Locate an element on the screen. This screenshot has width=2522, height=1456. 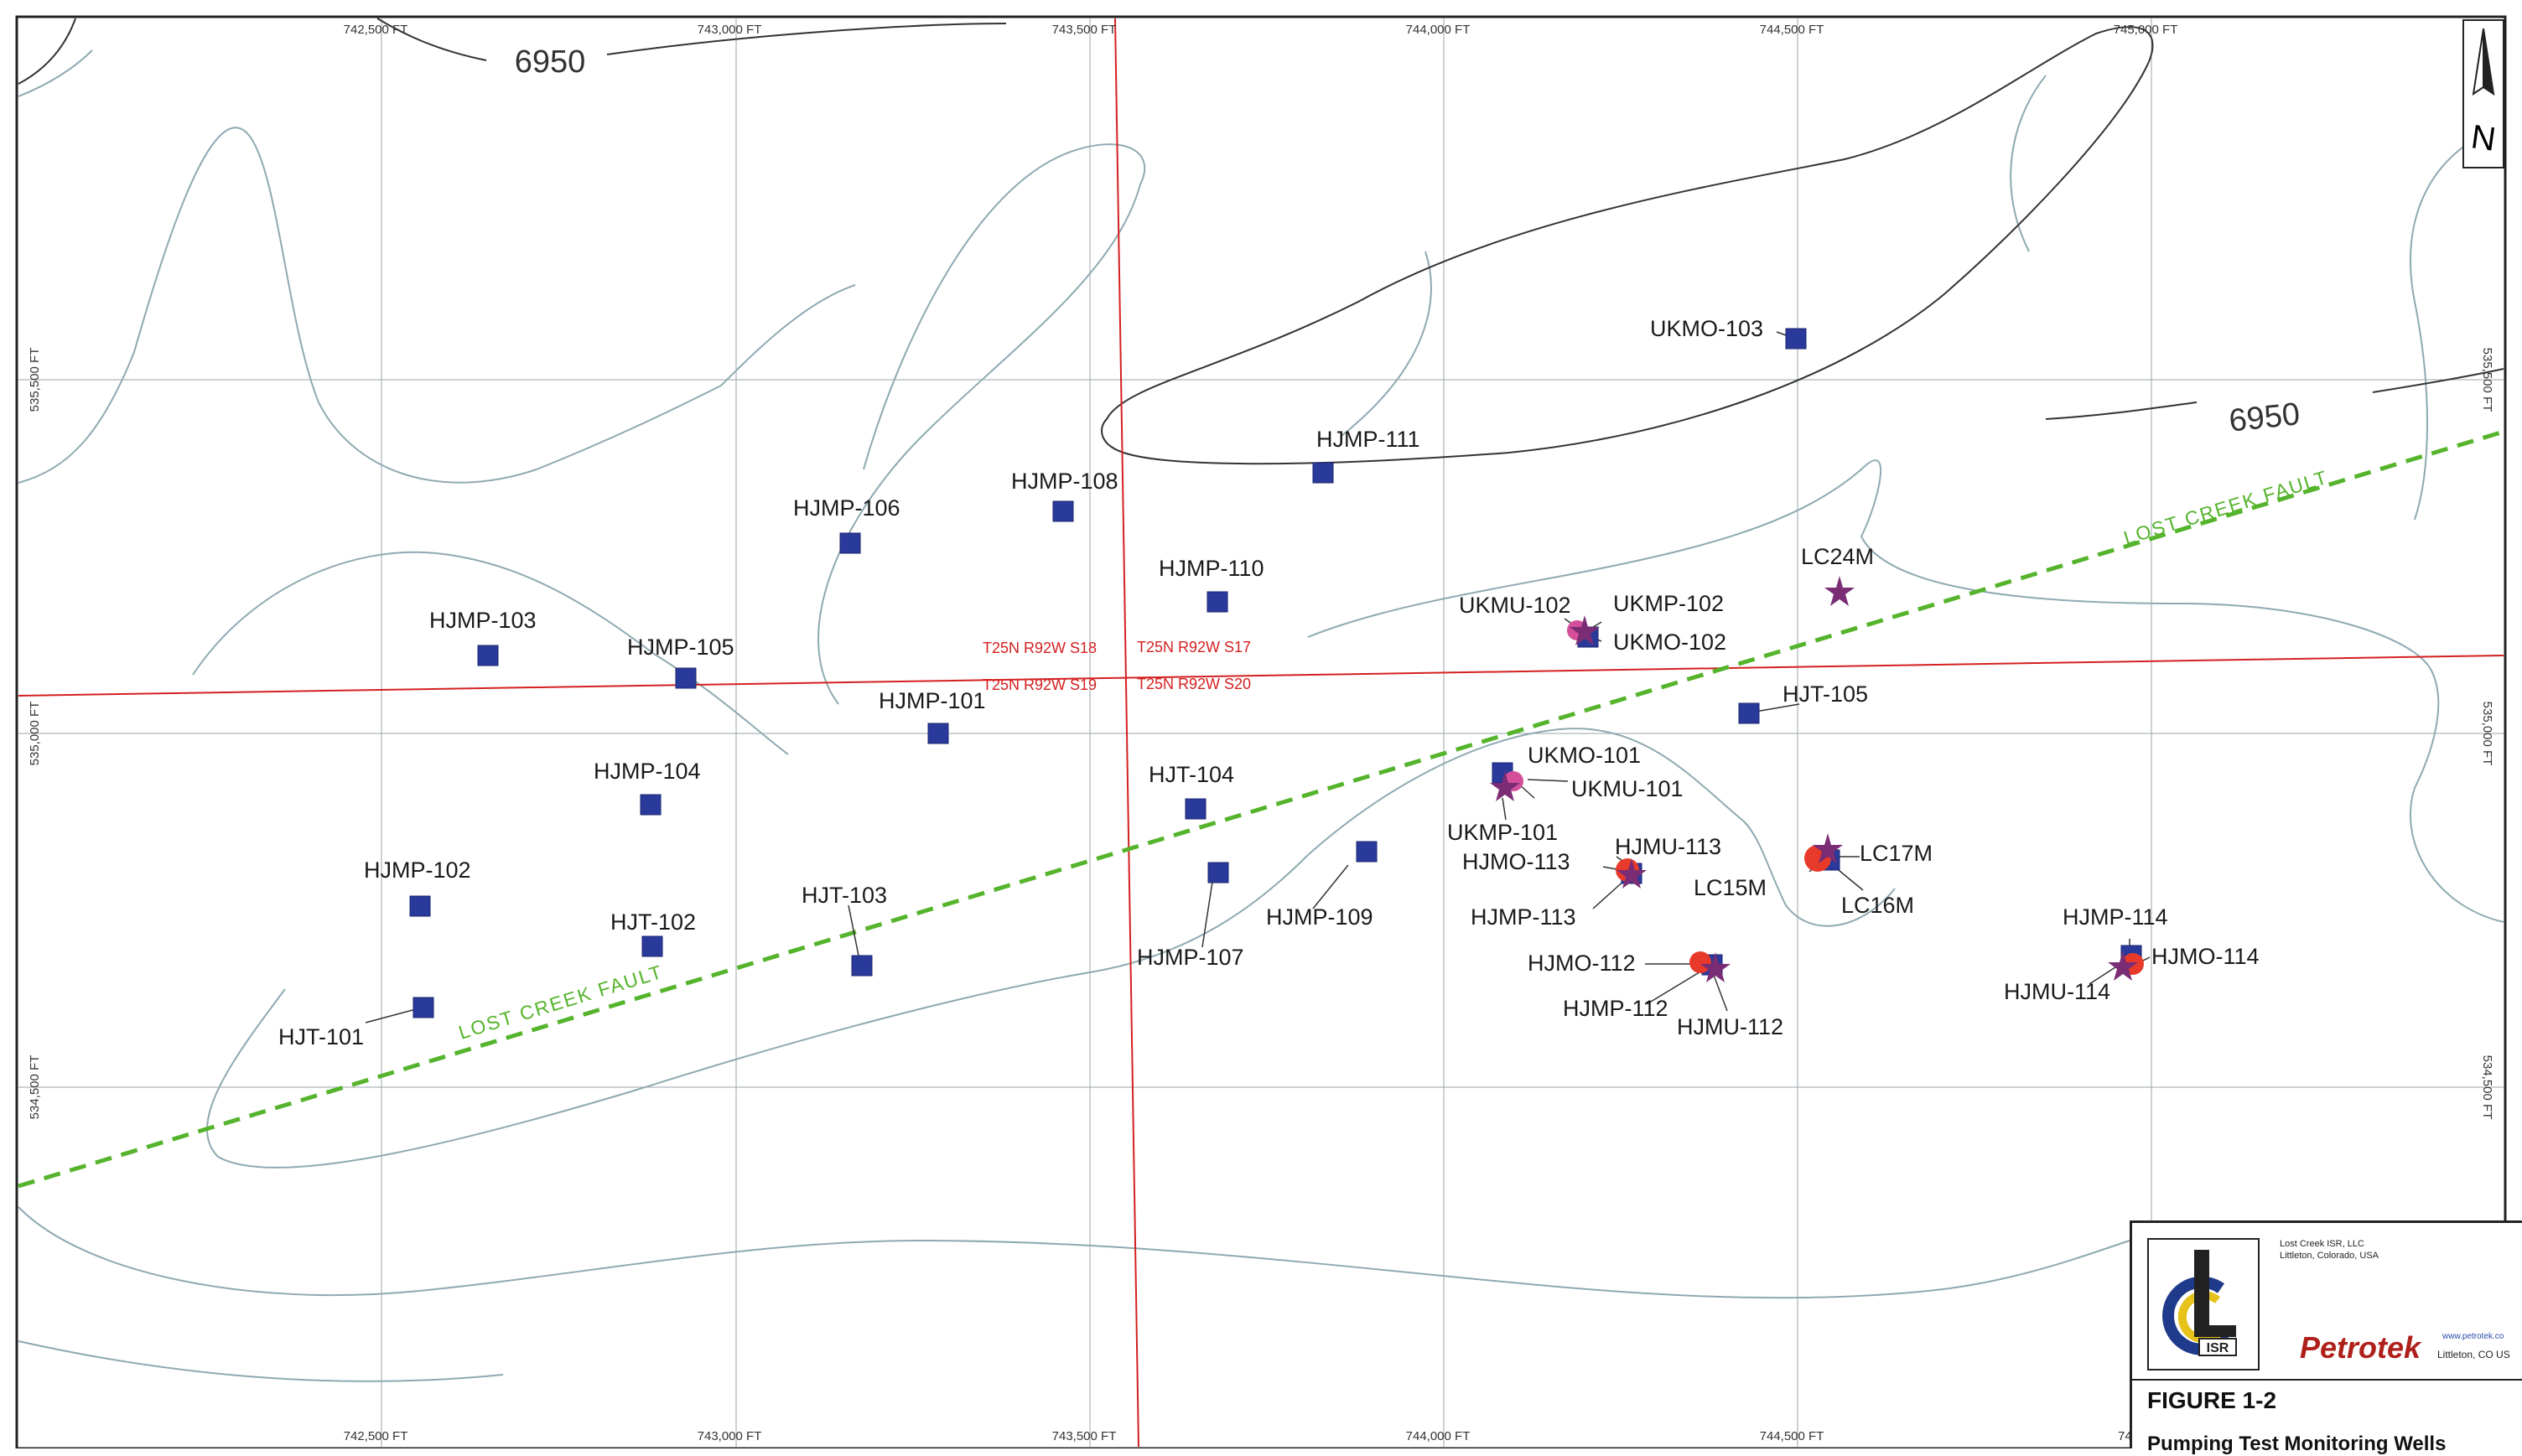
label-hjmu-114: HJMU-114 is located at coordinates (2057, 992).